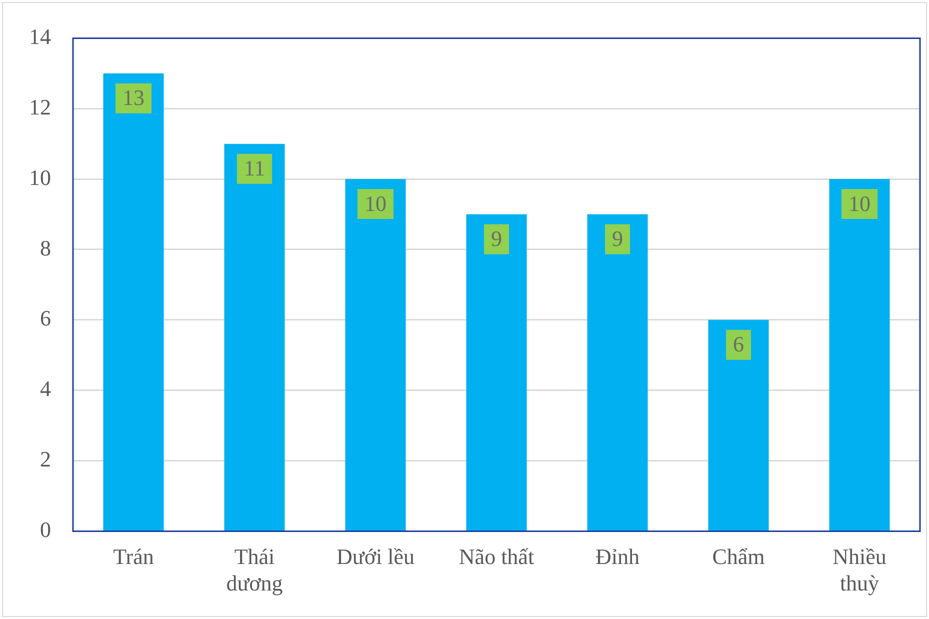  What do you see at coordinates (45, 459) in the screenshot?
I see `y-tick-label: 2` at bounding box center [45, 459].